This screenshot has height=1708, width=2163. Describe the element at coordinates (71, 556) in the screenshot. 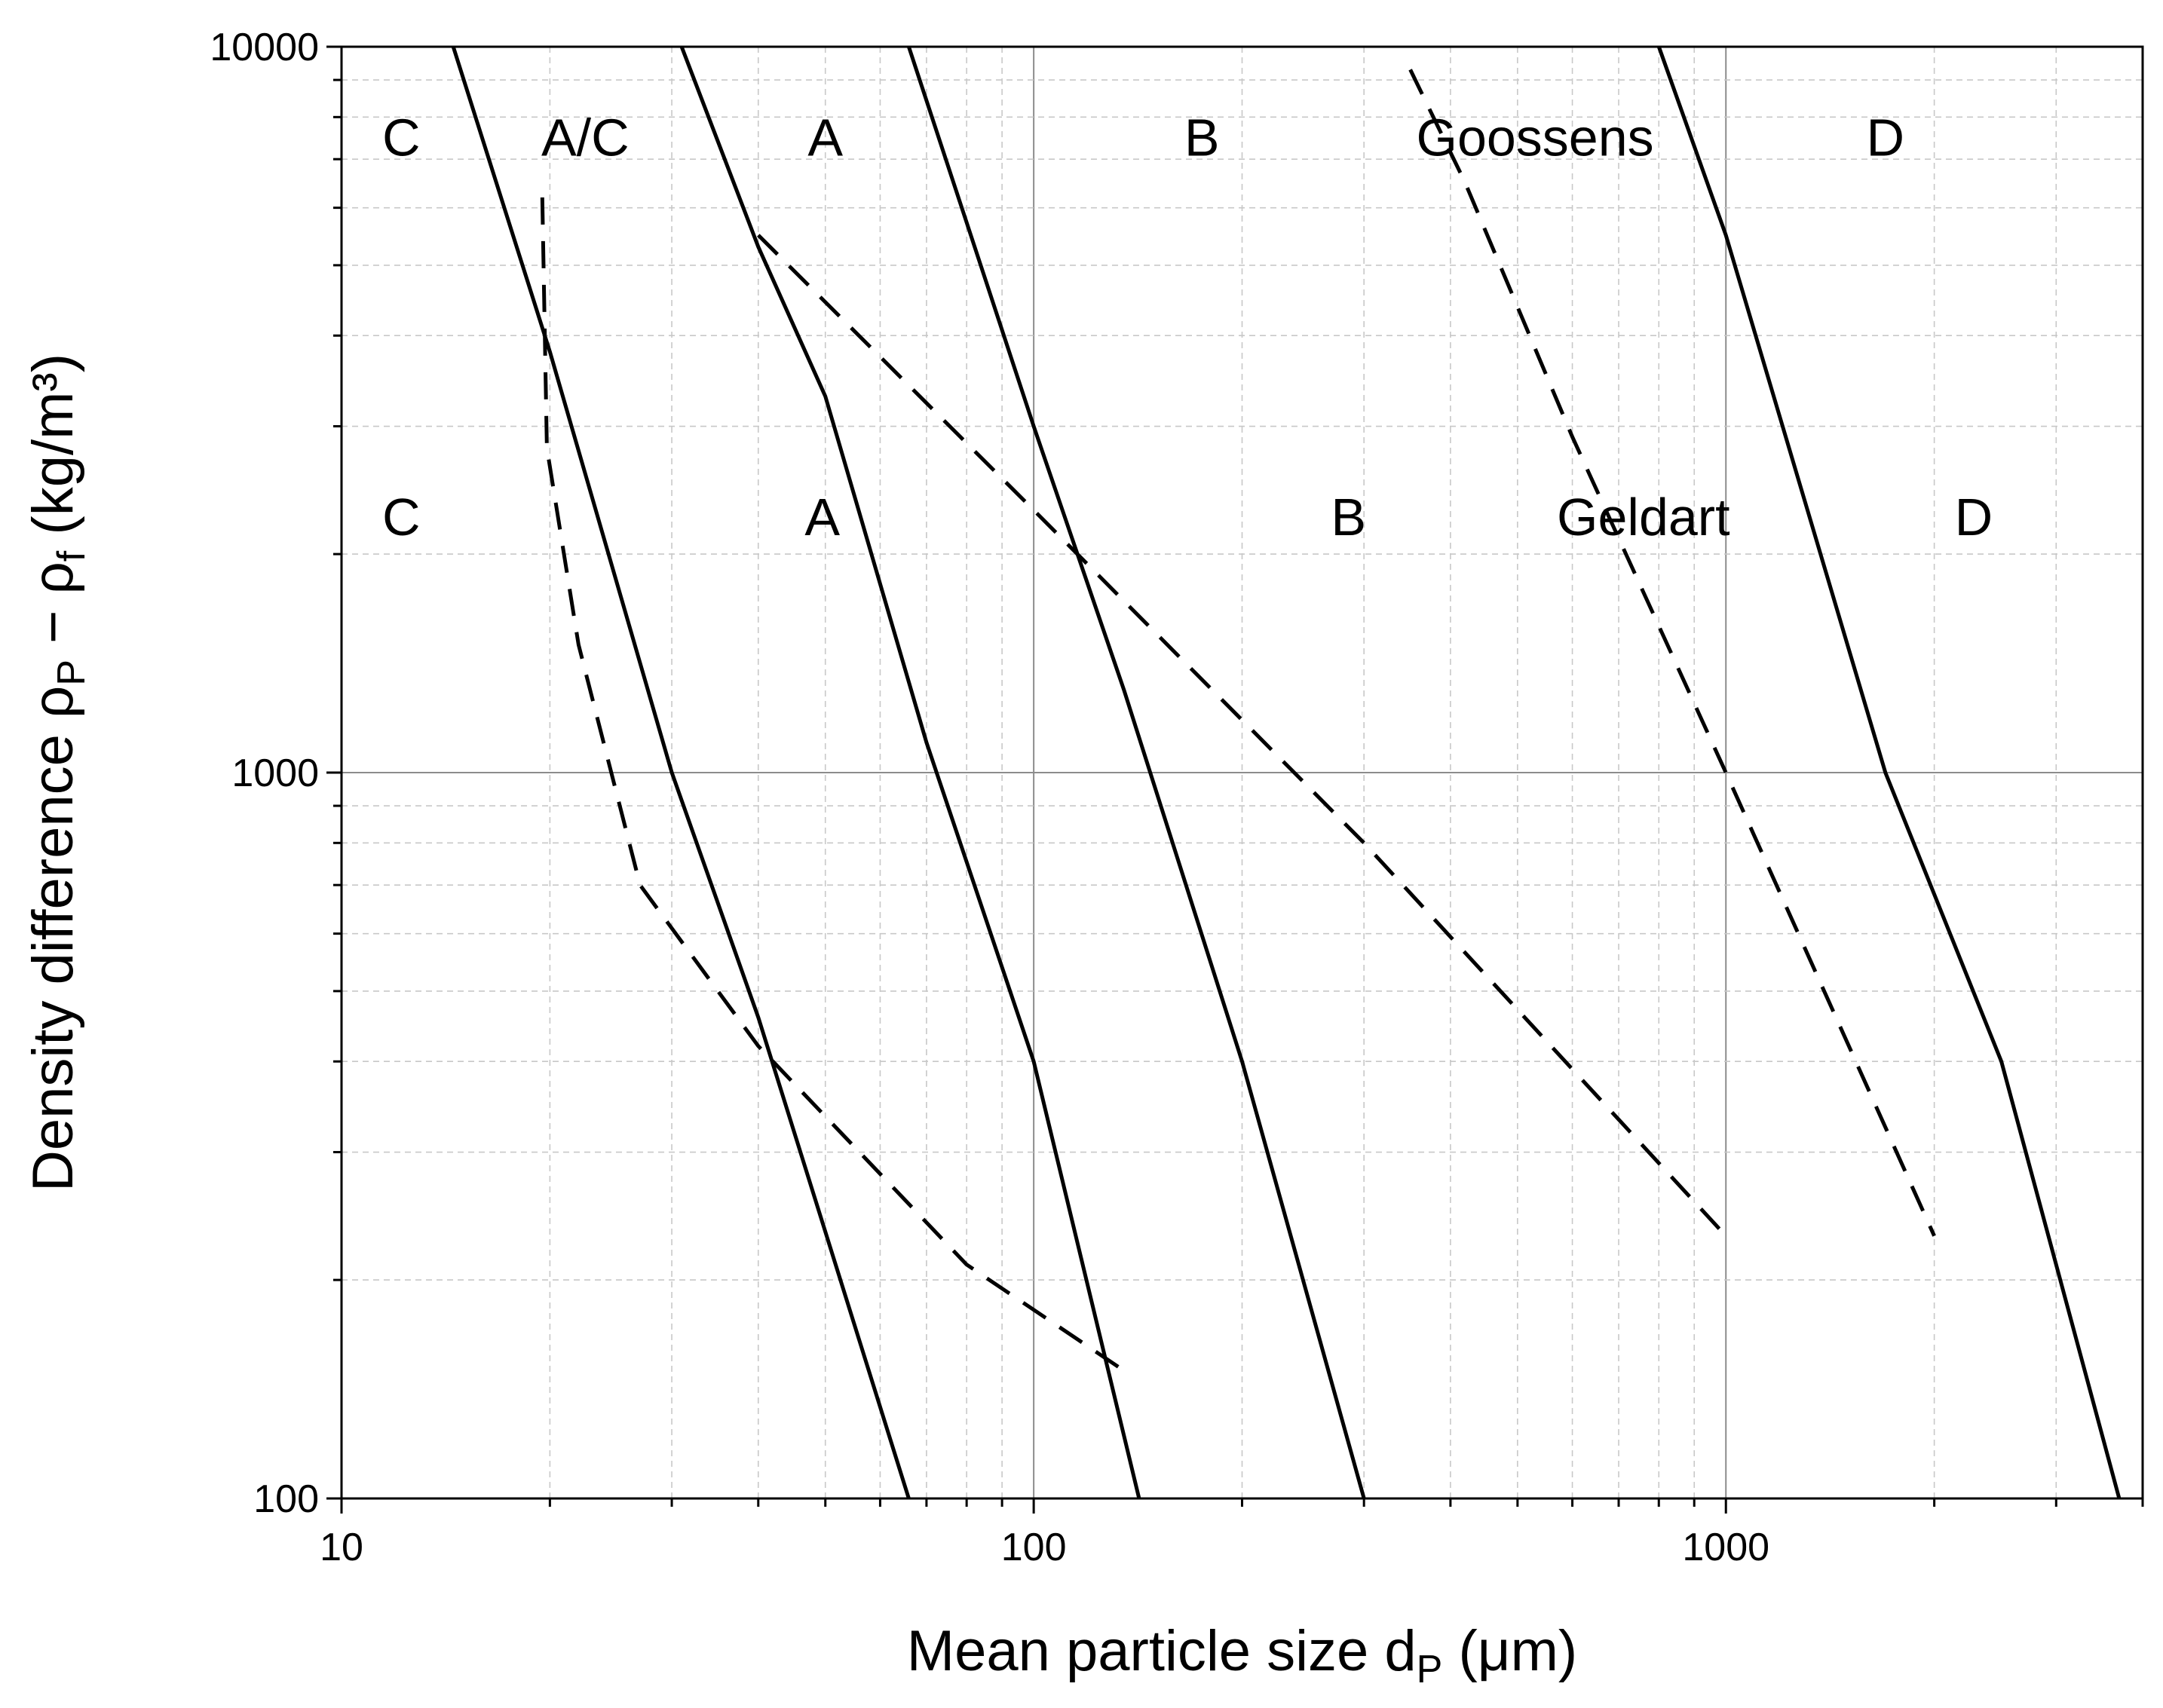

I see `y-axis-title-subscript-f: f` at that location.